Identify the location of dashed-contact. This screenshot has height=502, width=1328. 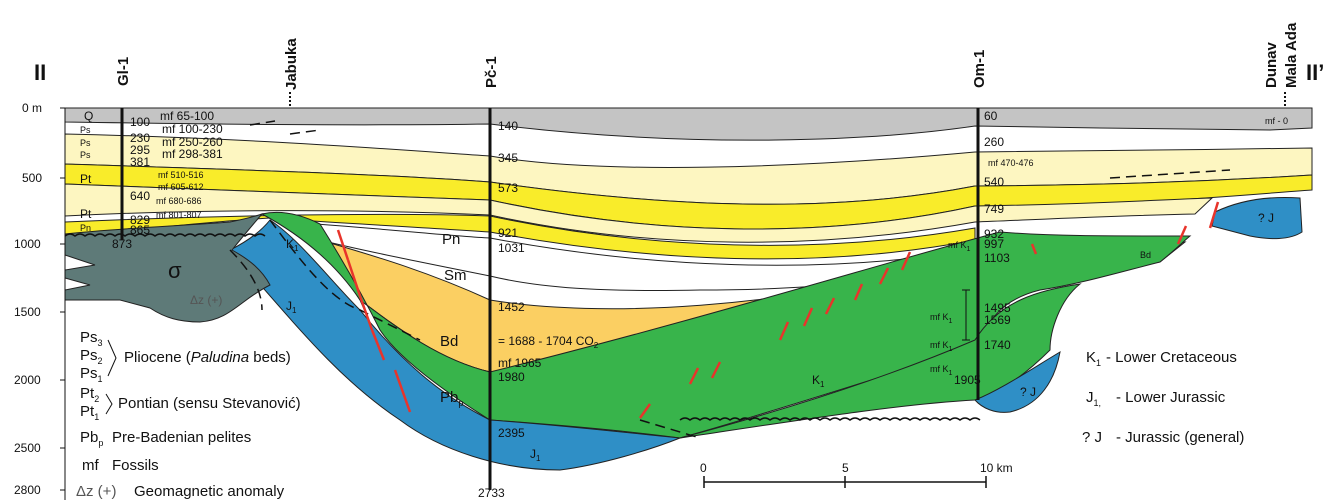
(345, 280).